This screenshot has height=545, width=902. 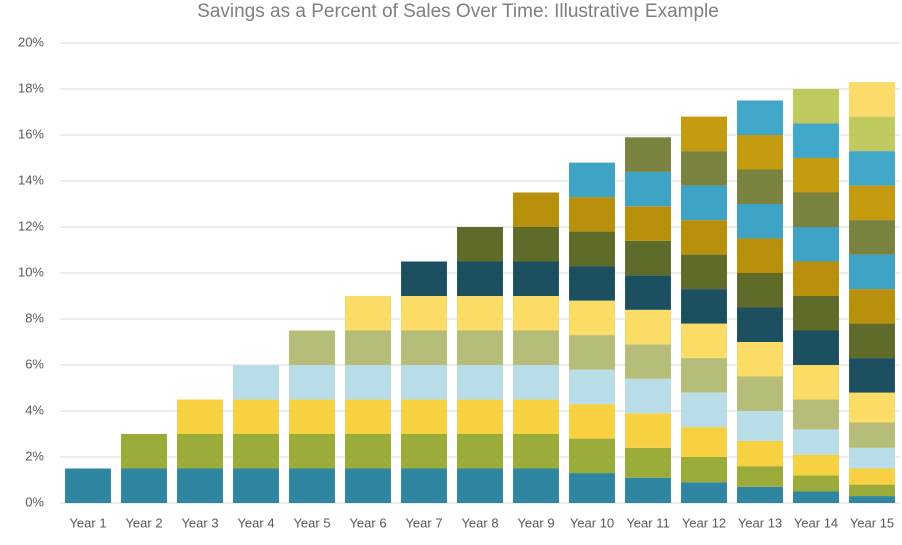 What do you see at coordinates (31, 87) in the screenshot?
I see `y-tick-label: 18%` at bounding box center [31, 87].